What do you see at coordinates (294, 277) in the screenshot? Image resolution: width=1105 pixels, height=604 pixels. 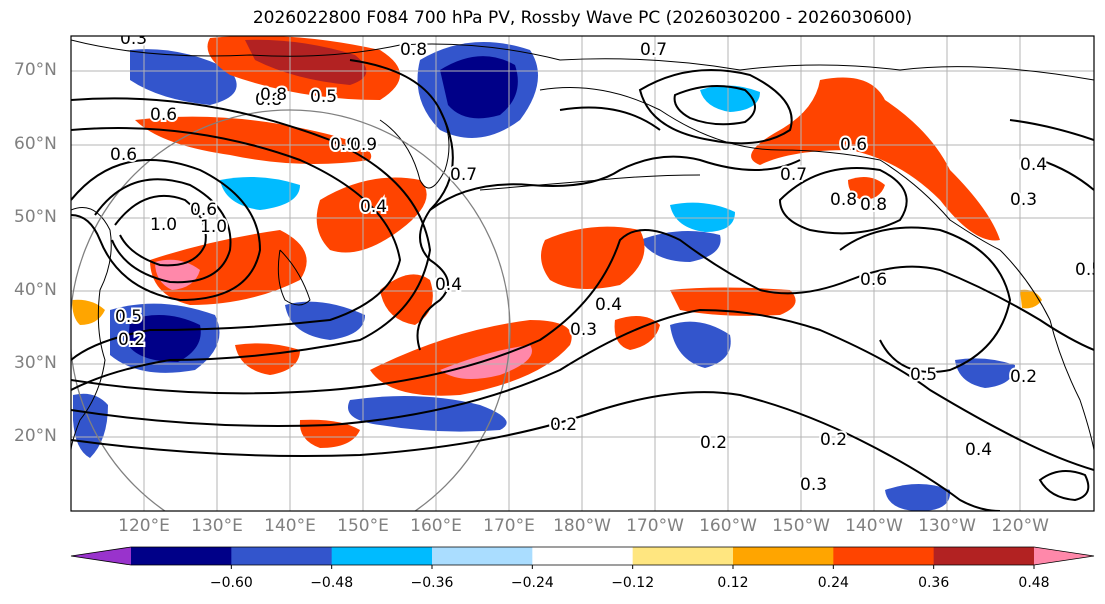 I see `coastline-japan` at bounding box center [294, 277].